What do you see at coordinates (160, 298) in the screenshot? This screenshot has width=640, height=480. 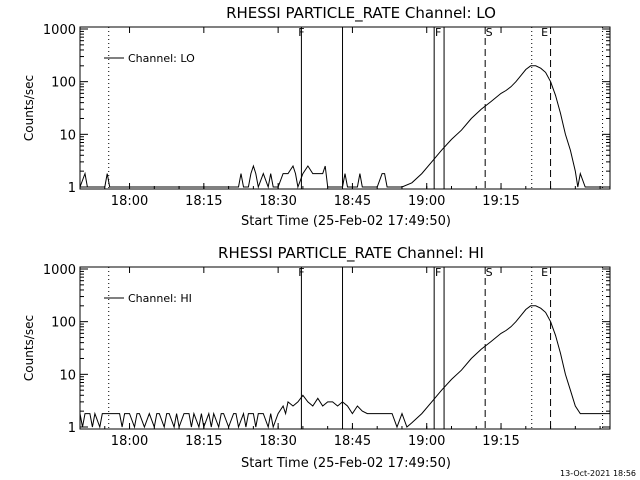 I see `legend-entry: Channel: HI` at bounding box center [160, 298].